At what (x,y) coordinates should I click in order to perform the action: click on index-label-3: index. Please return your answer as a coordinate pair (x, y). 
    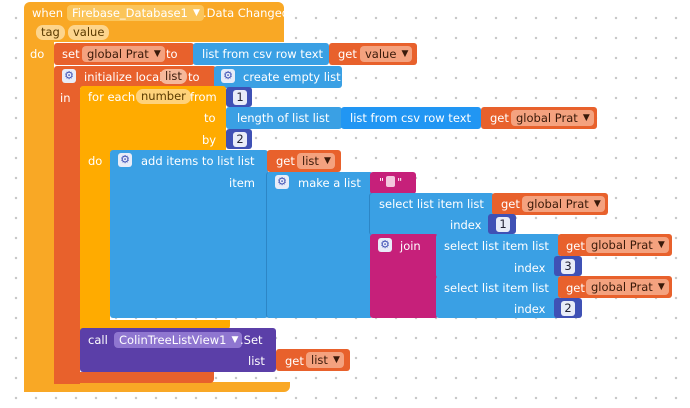
    Looking at the image, I should click on (530, 309).